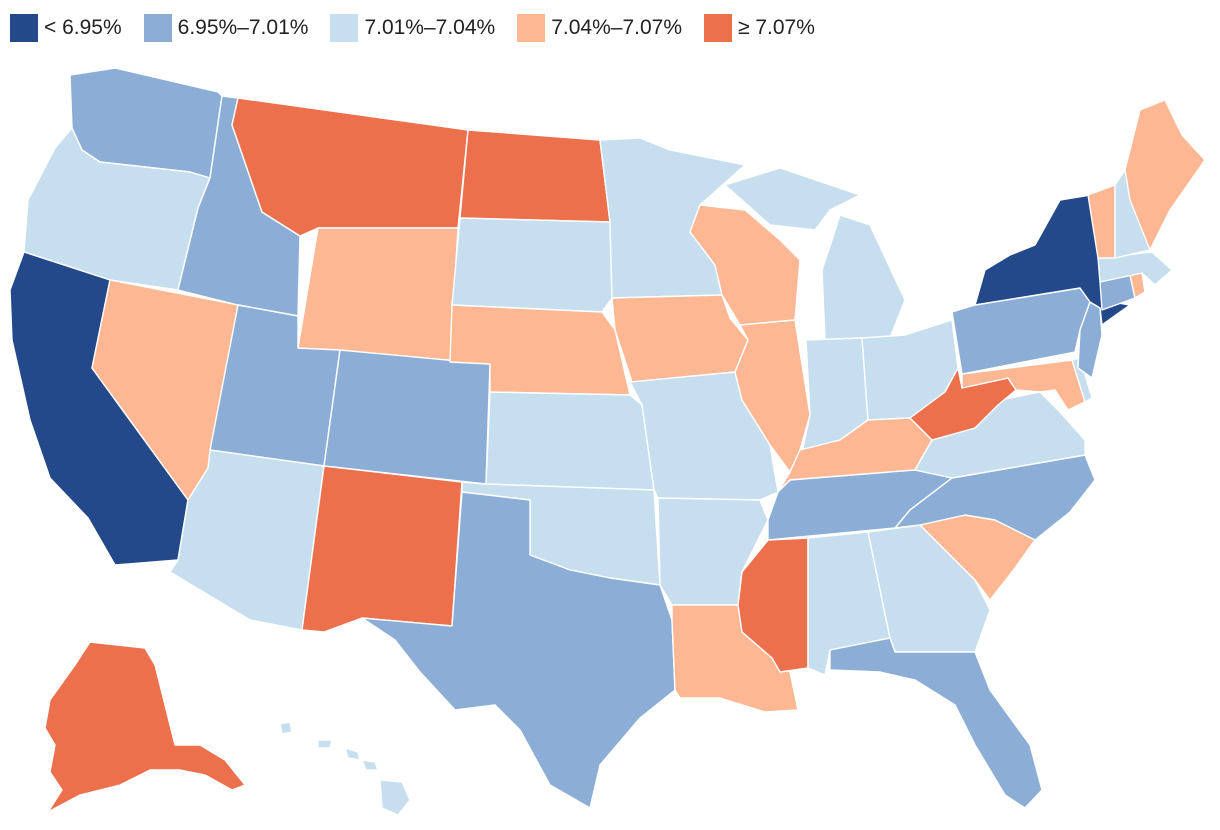  I want to click on state-new-mexico, so click(382, 549).